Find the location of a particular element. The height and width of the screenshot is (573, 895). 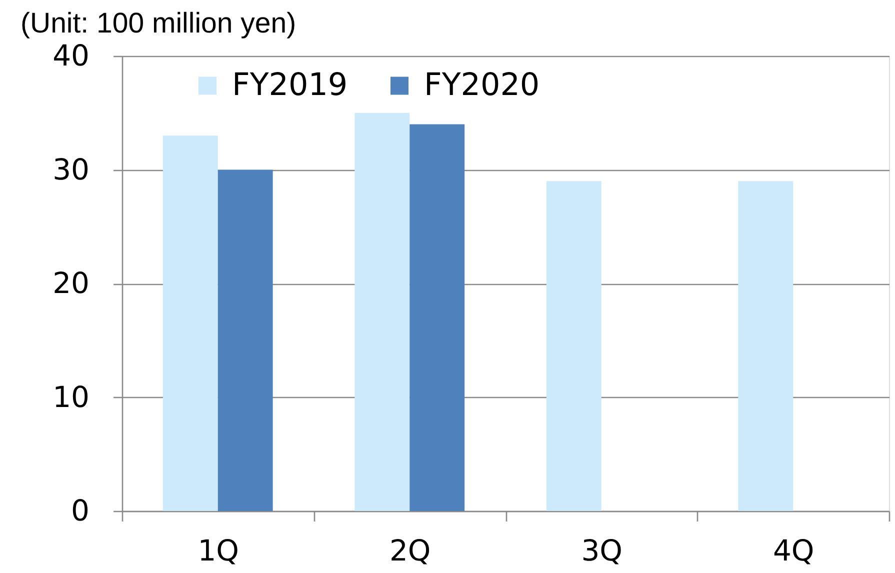

x-tick-label: 1Q is located at coordinates (219, 551).